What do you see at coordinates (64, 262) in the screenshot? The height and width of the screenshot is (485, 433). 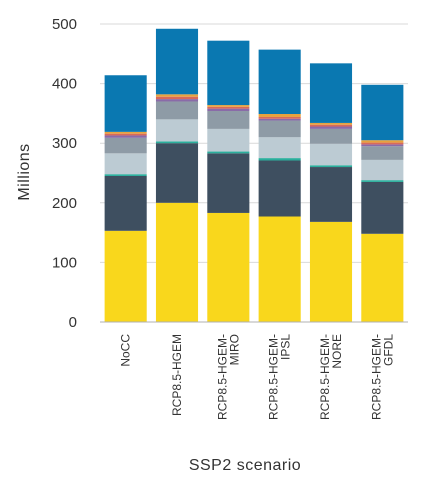 I see `y-tick-label: 100` at bounding box center [64, 262].